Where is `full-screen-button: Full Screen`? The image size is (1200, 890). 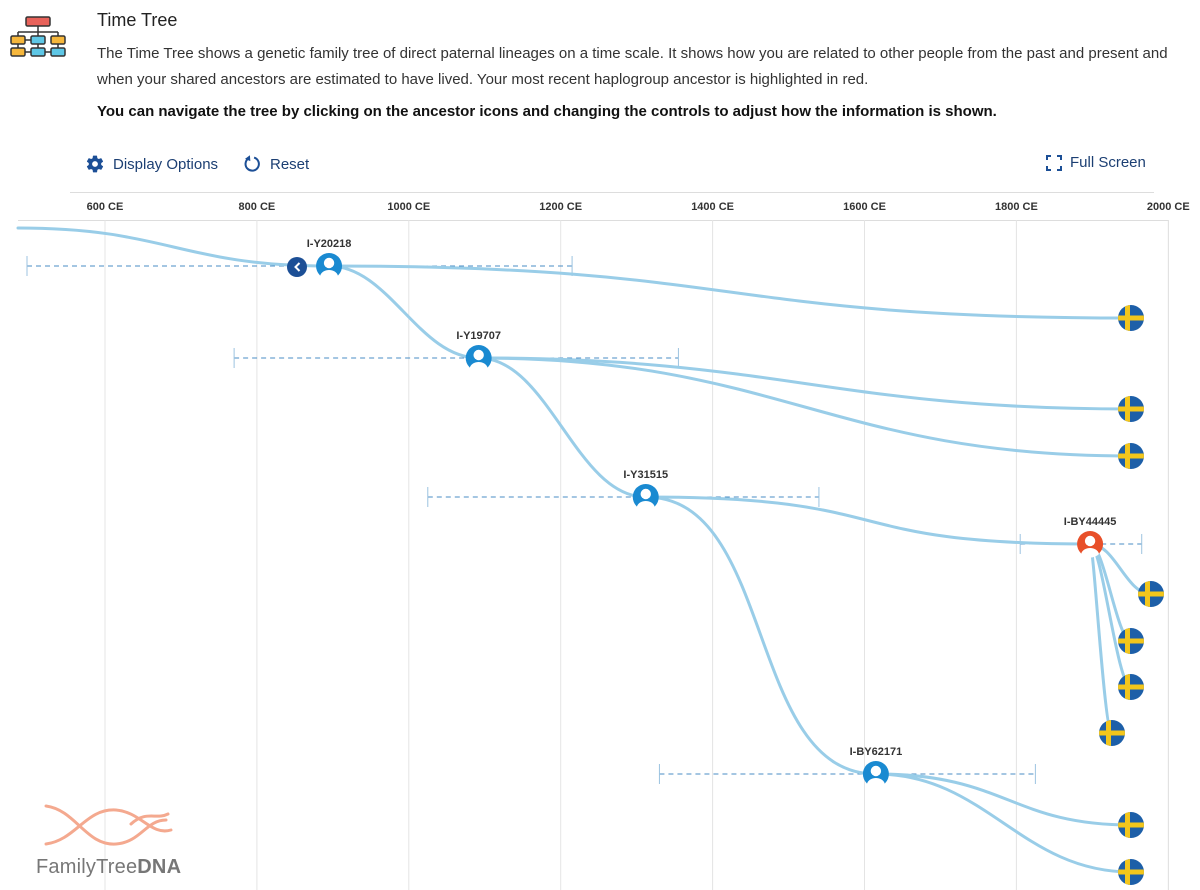
full-screen-button: Full Screen is located at coordinates (1096, 162).